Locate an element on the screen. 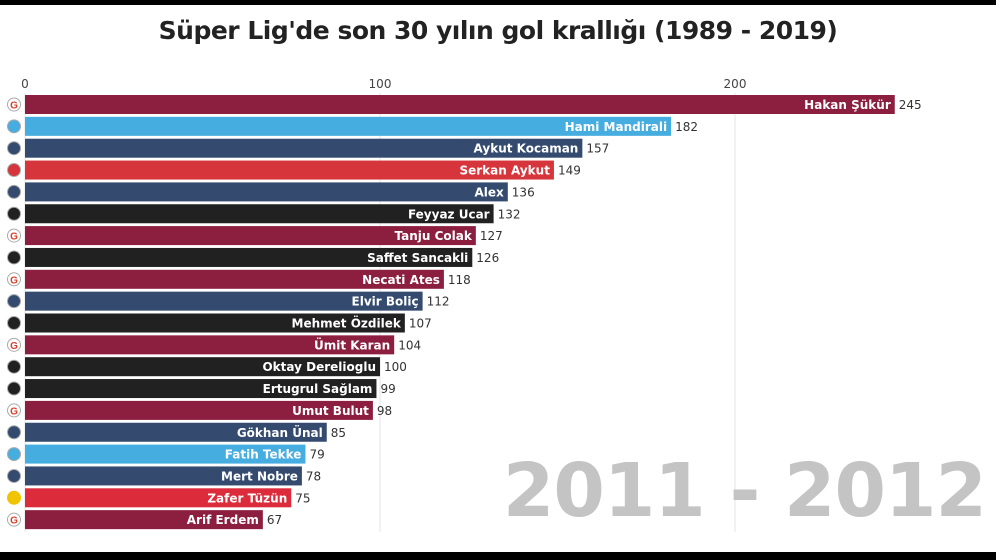 This screenshot has height=560, width=996. bar-name-label: Elvir Boliç is located at coordinates (385, 302).